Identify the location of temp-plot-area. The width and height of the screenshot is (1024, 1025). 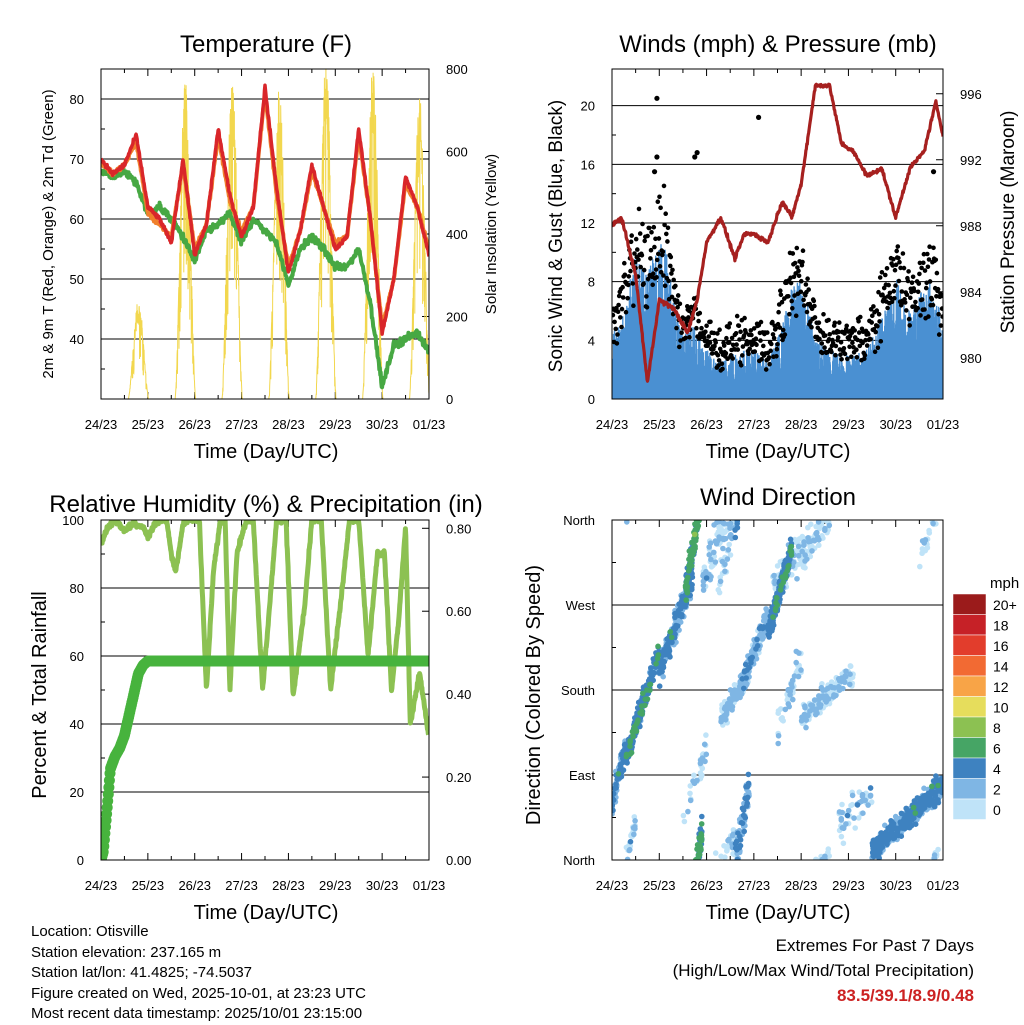
(265, 234).